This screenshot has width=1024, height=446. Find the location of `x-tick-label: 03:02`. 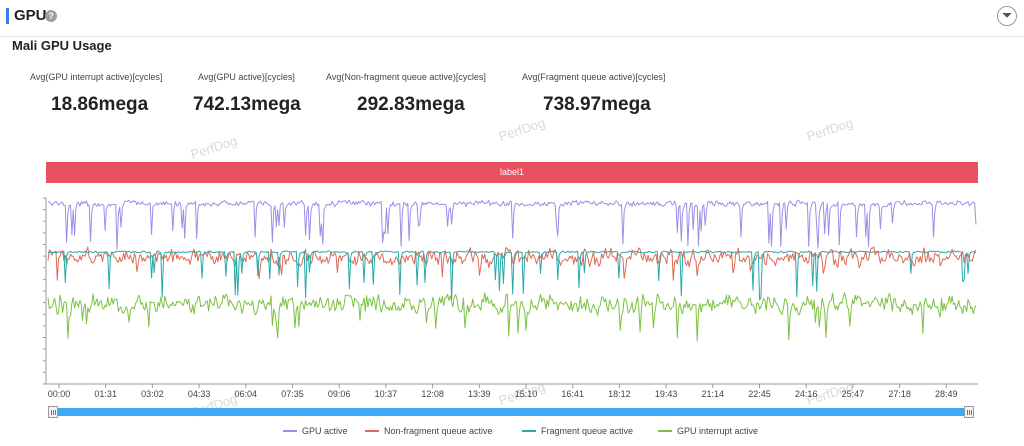

x-tick-label: 03:02 is located at coordinates (152, 394).